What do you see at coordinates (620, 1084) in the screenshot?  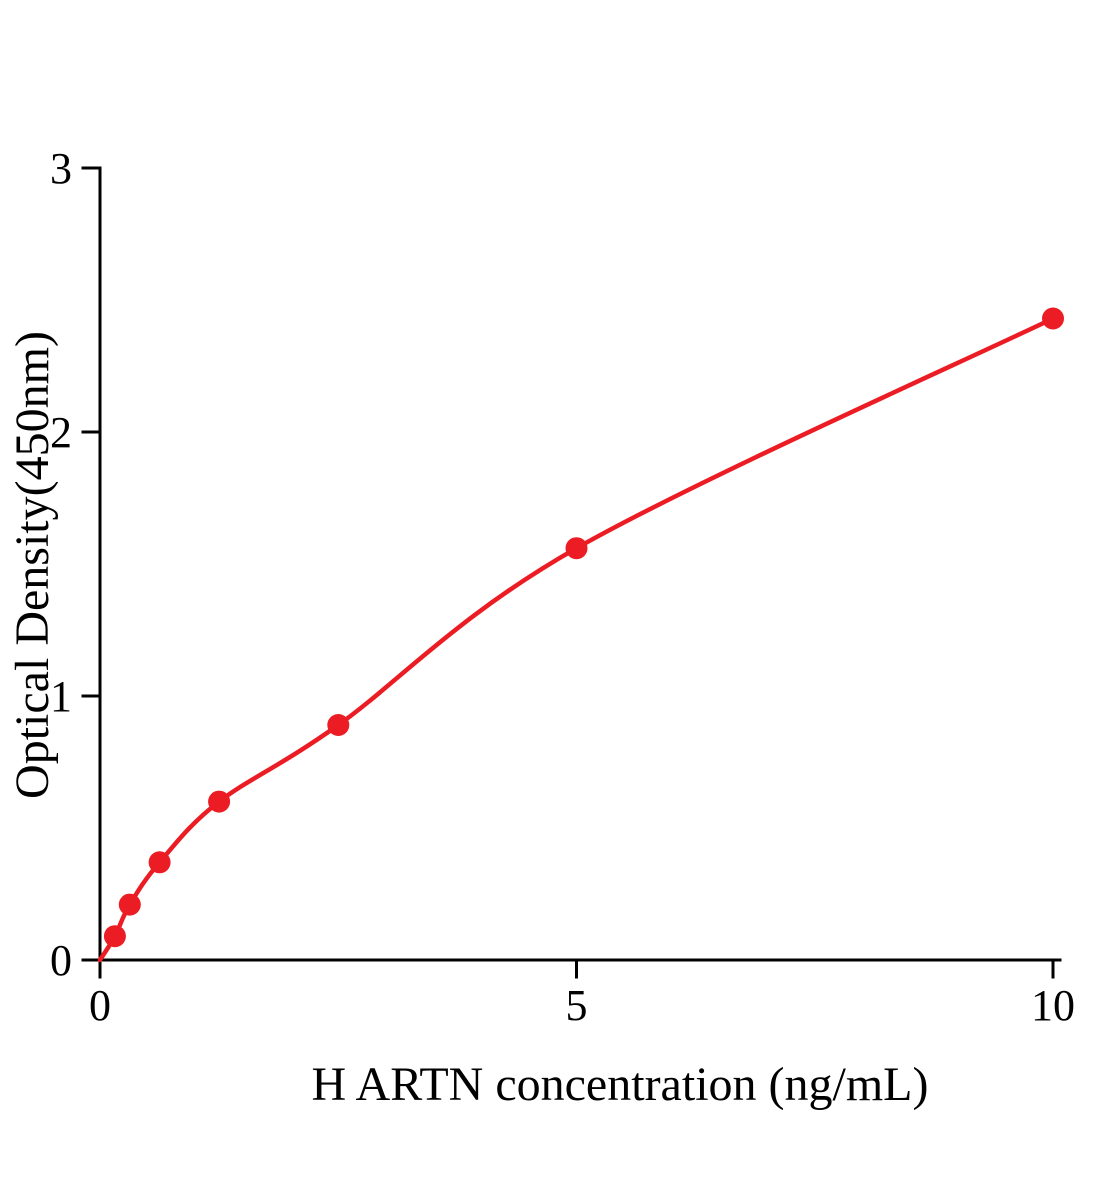 I see `x-axis-label: H ARTN concentration (ng/mL)` at bounding box center [620, 1084].